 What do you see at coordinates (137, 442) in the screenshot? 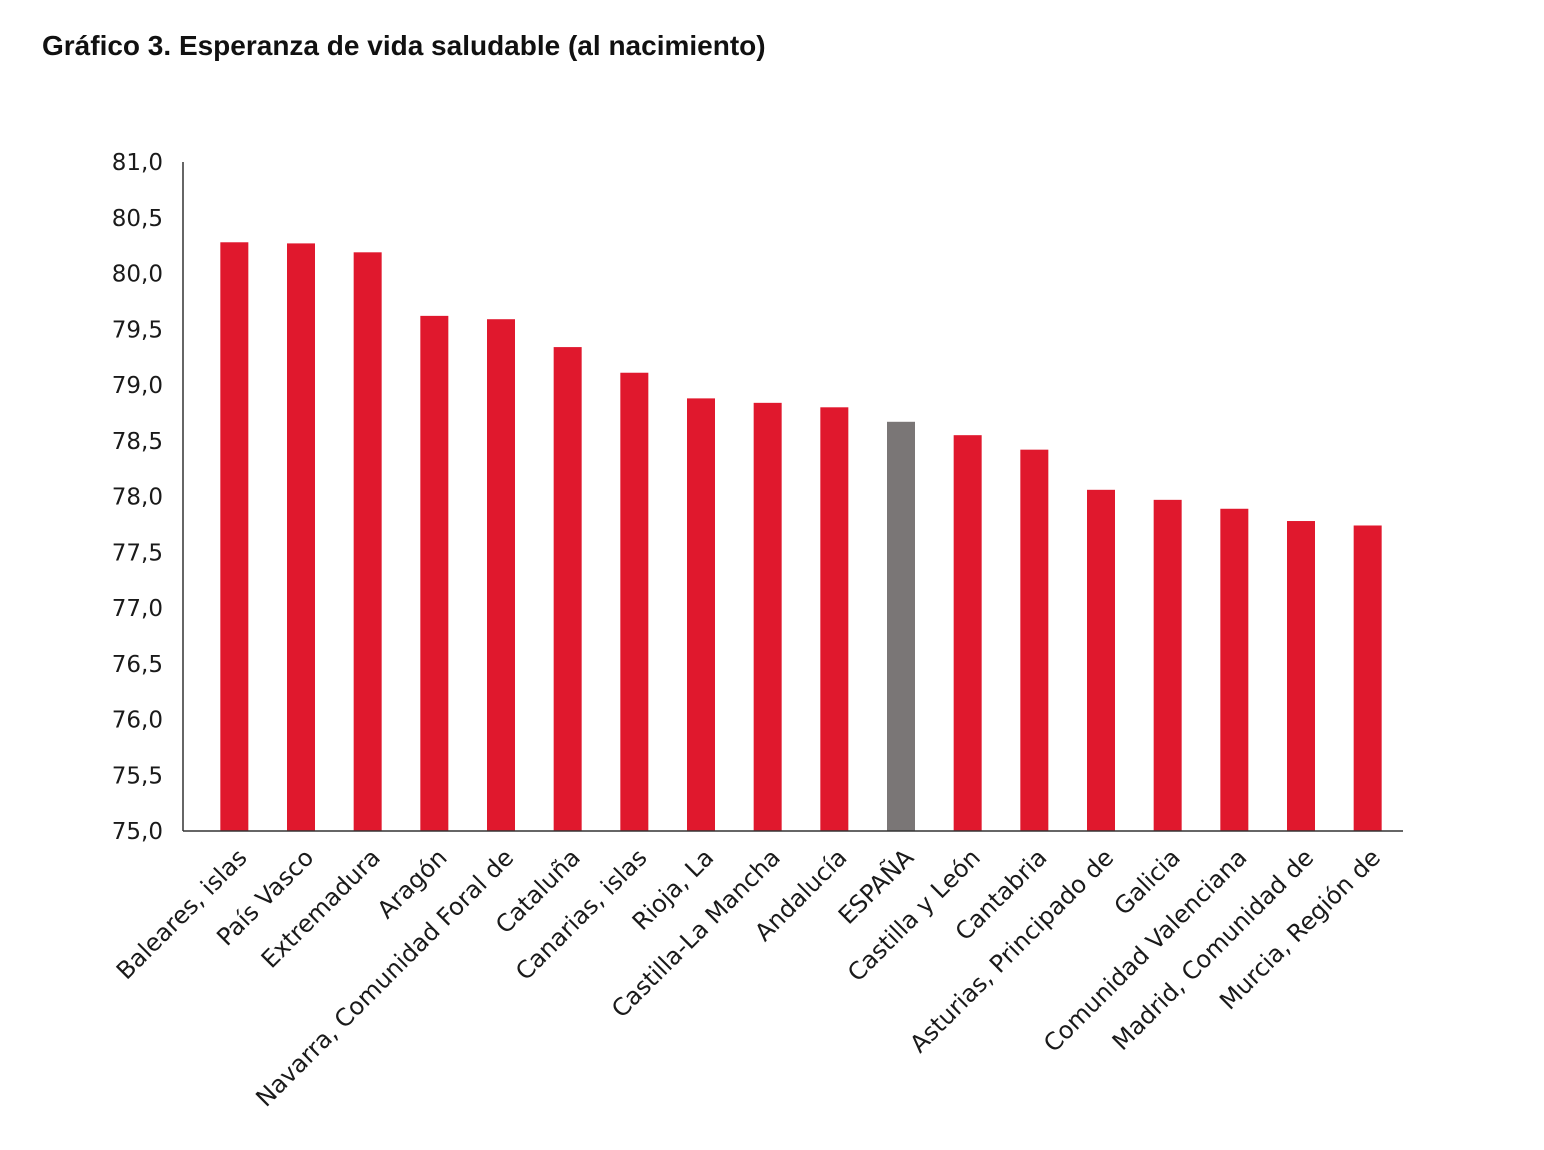
I see `y-tick-label: 78,5` at bounding box center [137, 442].